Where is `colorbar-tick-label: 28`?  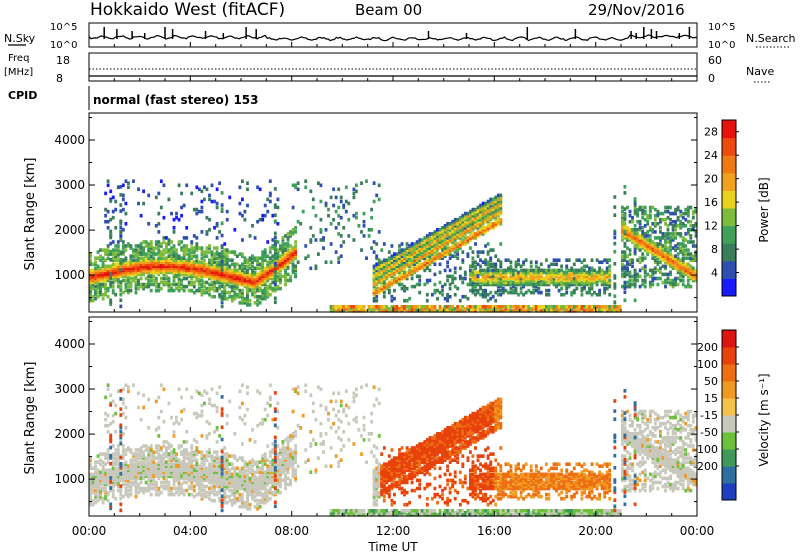
colorbar-tick-label: 28 is located at coordinates (711, 132).